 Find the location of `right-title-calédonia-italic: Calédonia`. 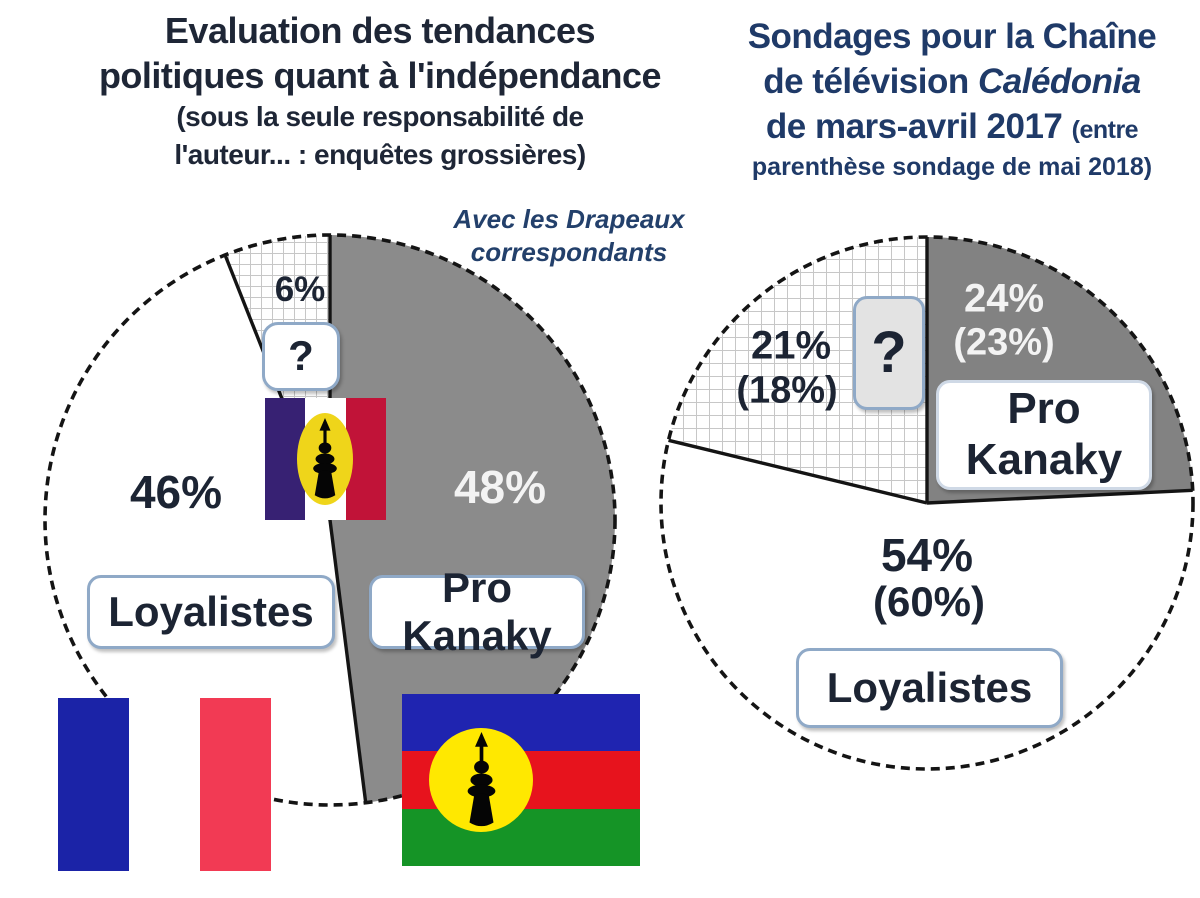

right-title-calédonia-italic: Calédonia is located at coordinates (1059, 81).